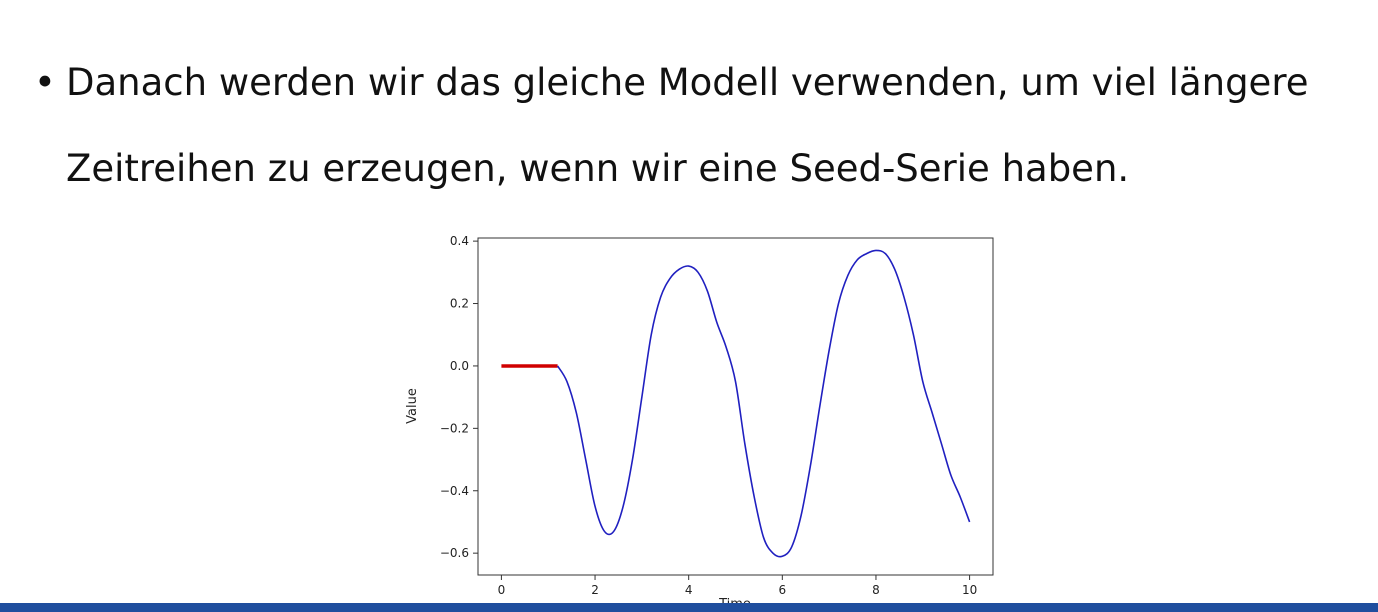 The image size is (1378, 612). What do you see at coordinates (689, 590) in the screenshot?
I see `x-tick-label: 4` at bounding box center [689, 590].